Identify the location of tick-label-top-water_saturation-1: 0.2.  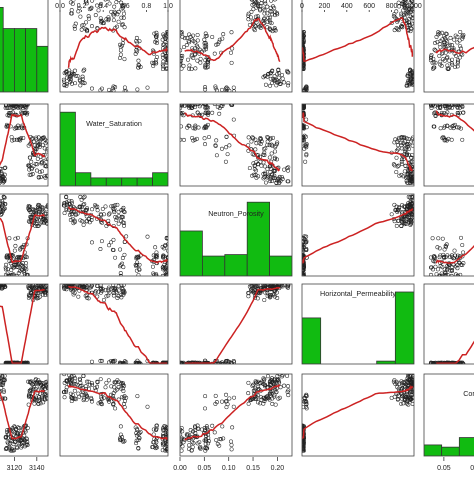
(82, 6).